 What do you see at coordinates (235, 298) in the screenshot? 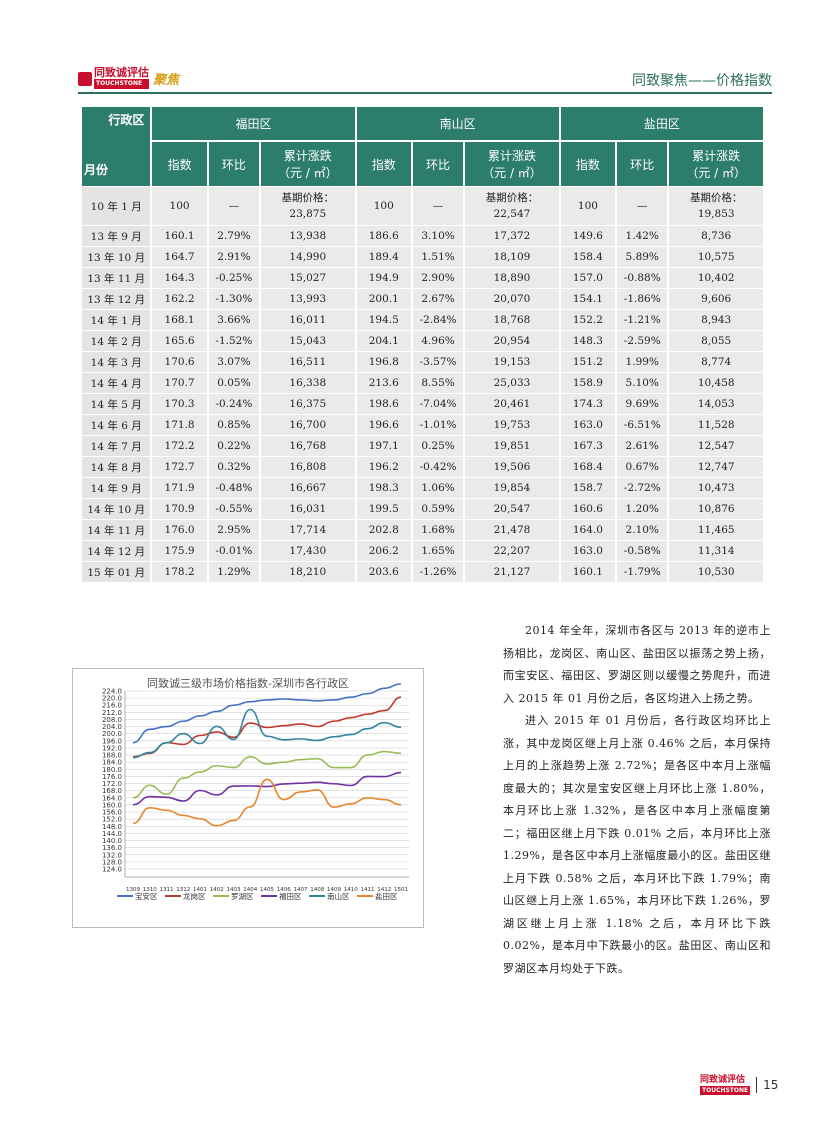
I see `mom-cell: -1.30%` at bounding box center [235, 298].